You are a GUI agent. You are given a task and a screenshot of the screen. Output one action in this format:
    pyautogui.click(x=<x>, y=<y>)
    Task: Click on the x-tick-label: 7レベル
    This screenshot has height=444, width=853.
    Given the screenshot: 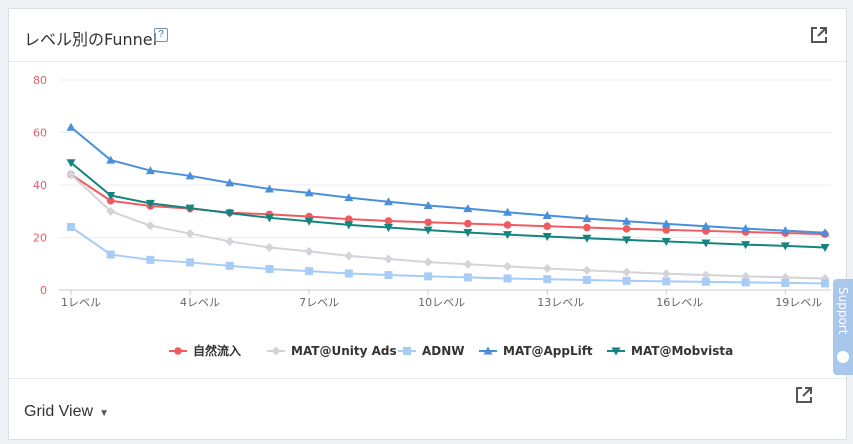 What is the action you would take?
    pyautogui.click(x=319, y=302)
    